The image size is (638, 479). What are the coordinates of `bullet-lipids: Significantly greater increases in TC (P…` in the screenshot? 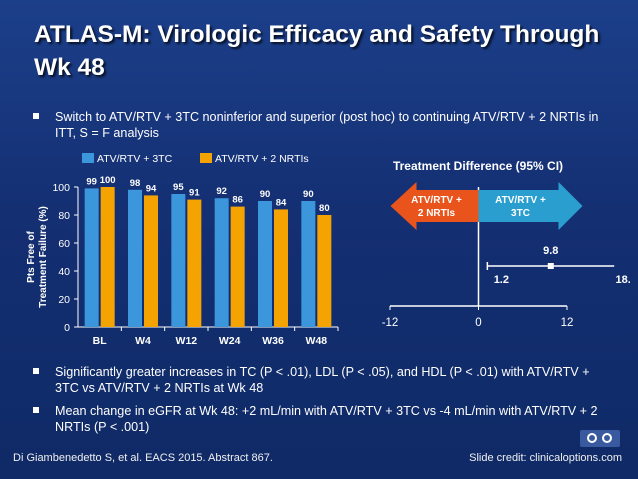 It's located at (324, 380).